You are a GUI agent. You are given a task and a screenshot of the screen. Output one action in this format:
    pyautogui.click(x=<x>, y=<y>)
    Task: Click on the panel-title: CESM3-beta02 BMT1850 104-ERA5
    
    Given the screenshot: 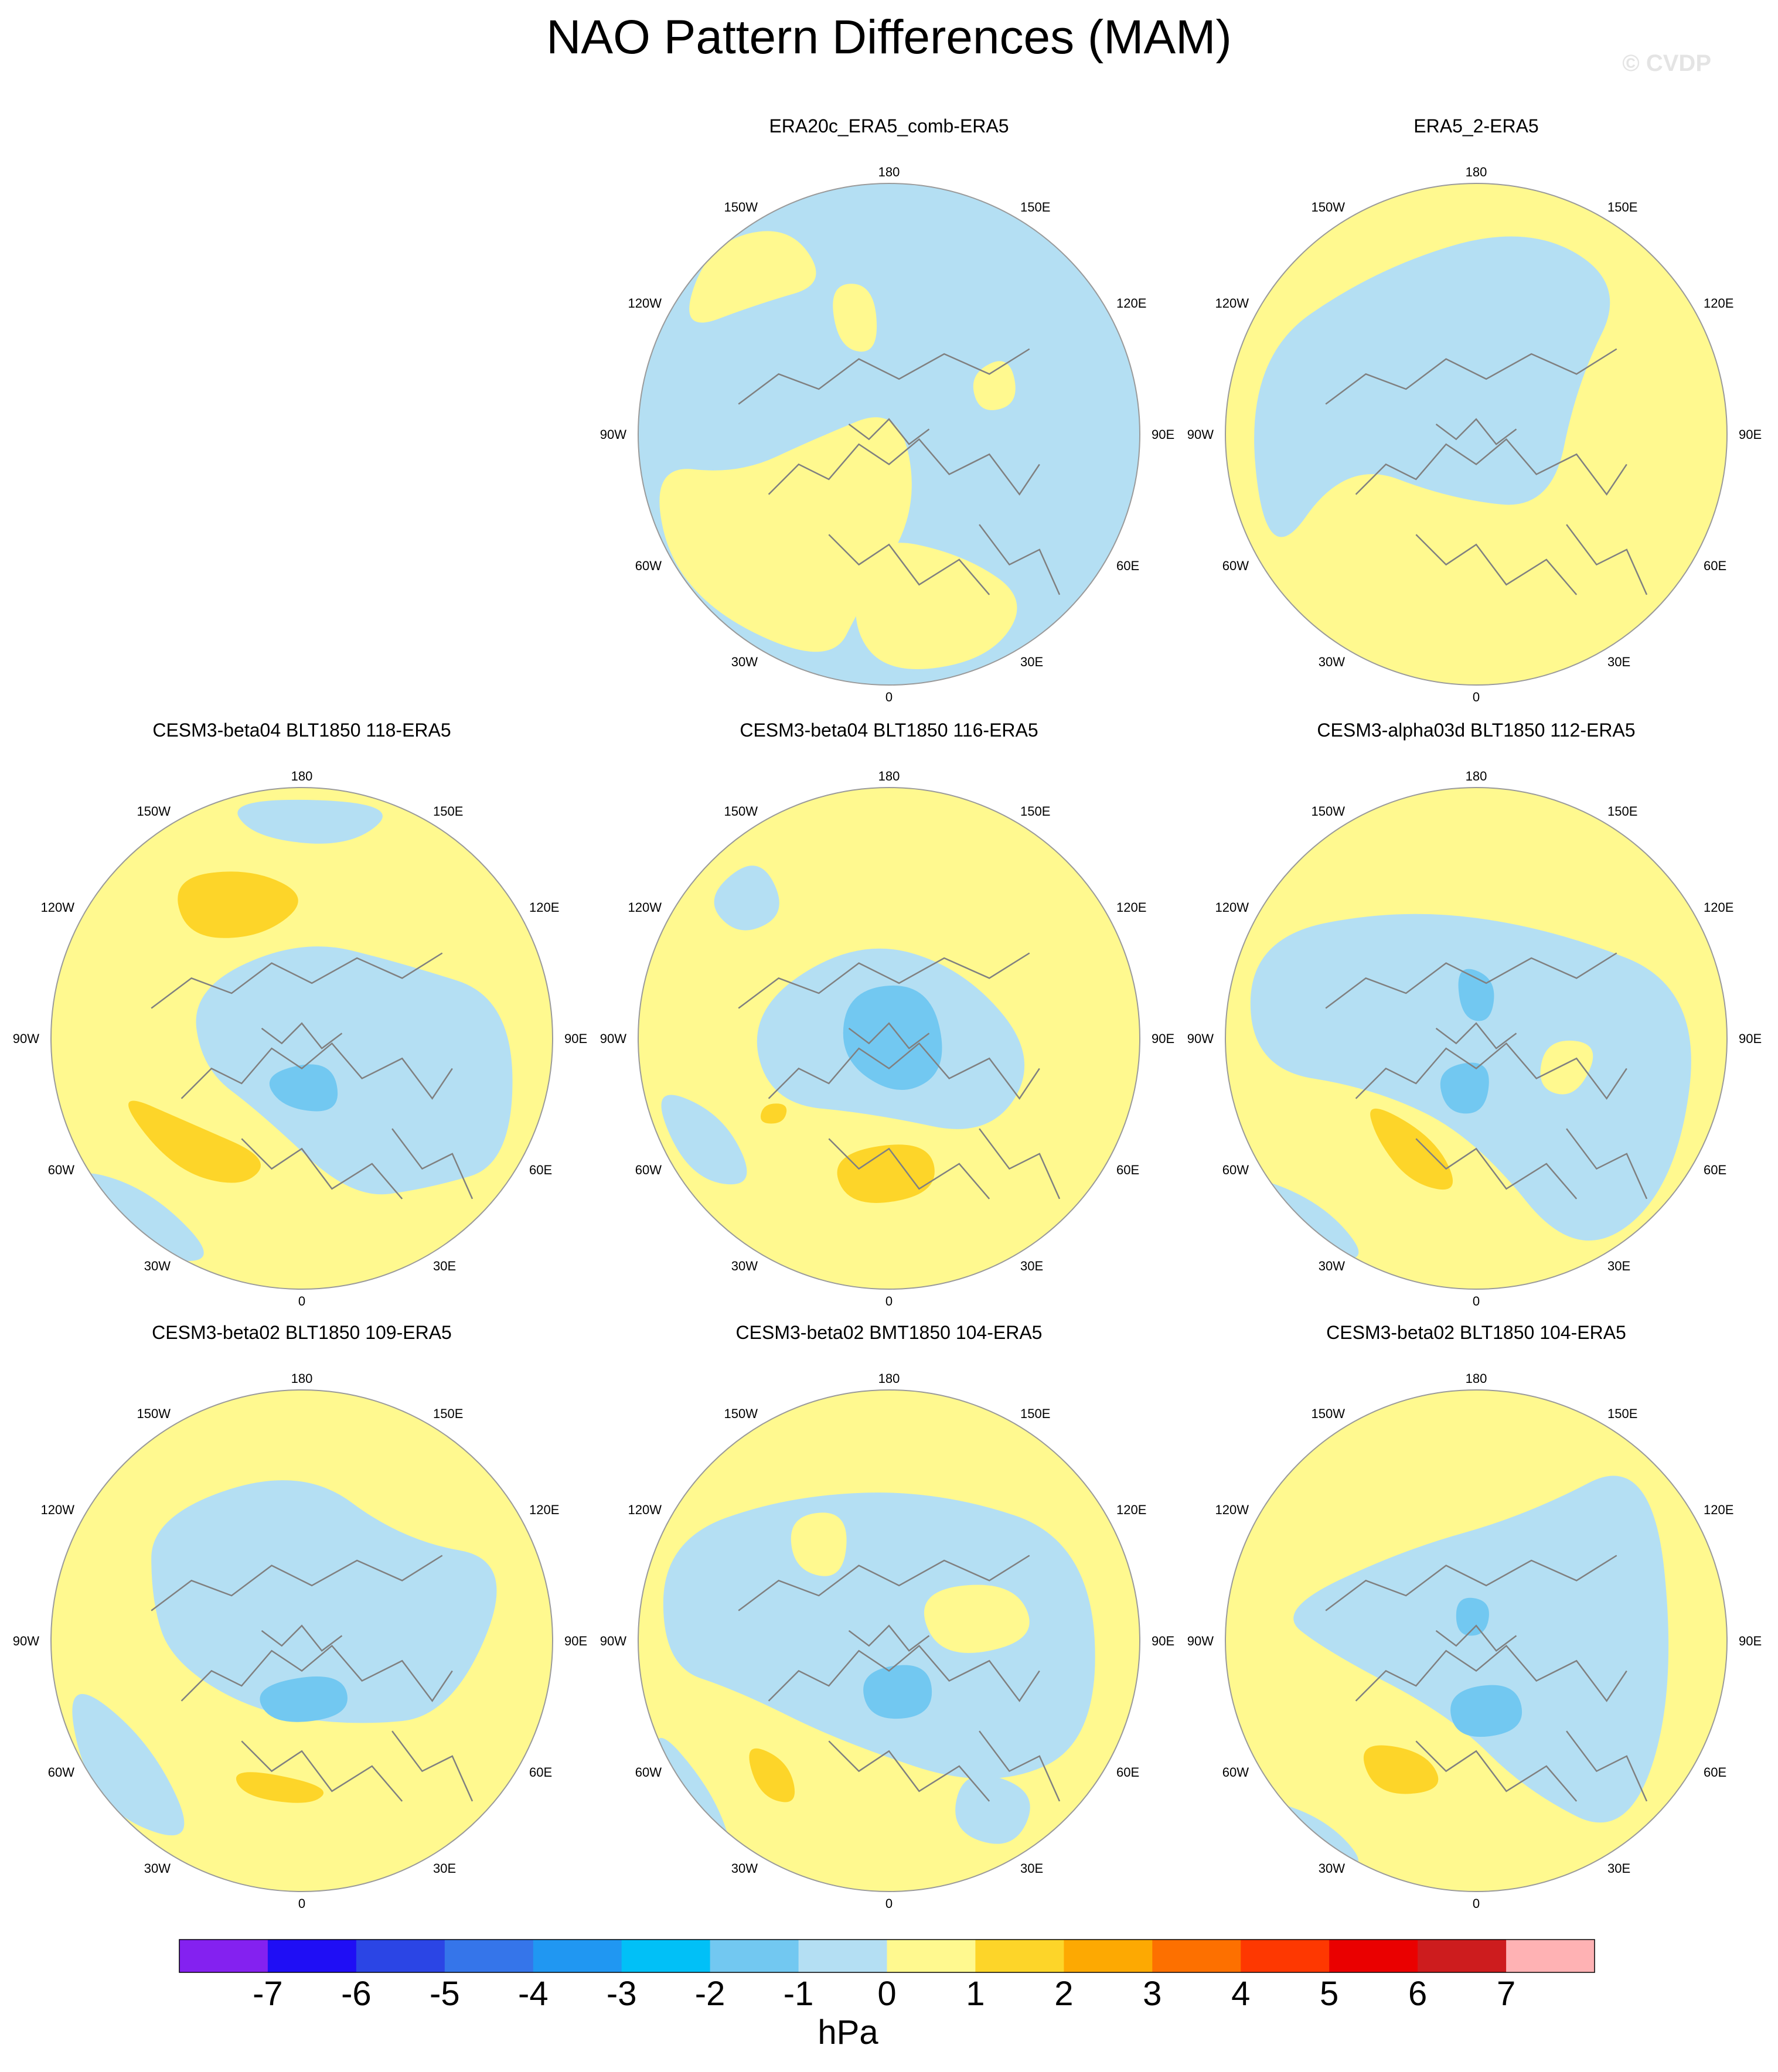 What is the action you would take?
    pyautogui.click(x=889, y=1332)
    